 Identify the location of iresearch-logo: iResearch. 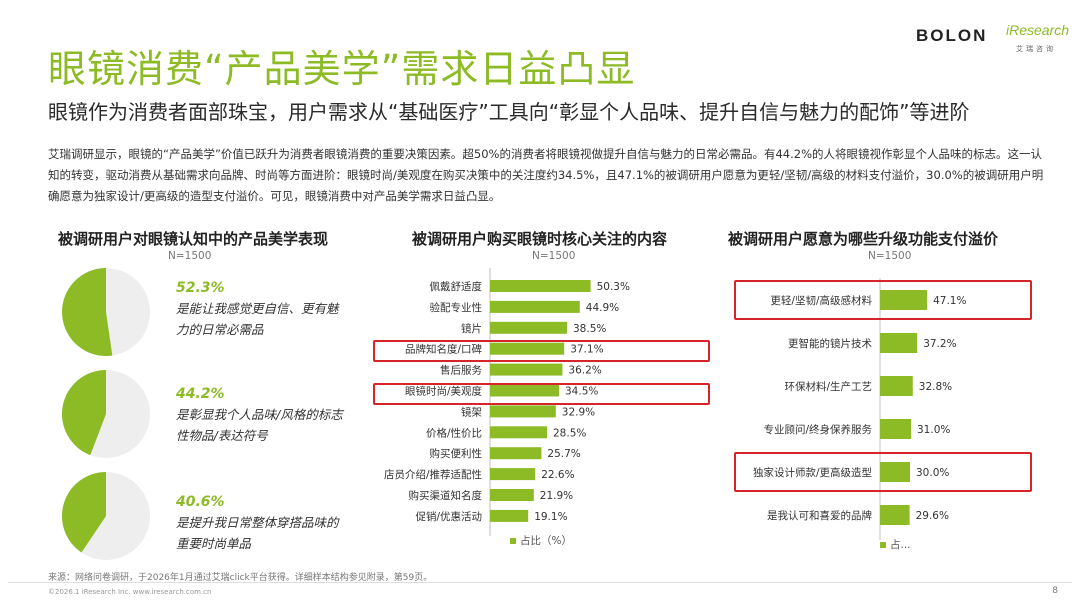
(1038, 30).